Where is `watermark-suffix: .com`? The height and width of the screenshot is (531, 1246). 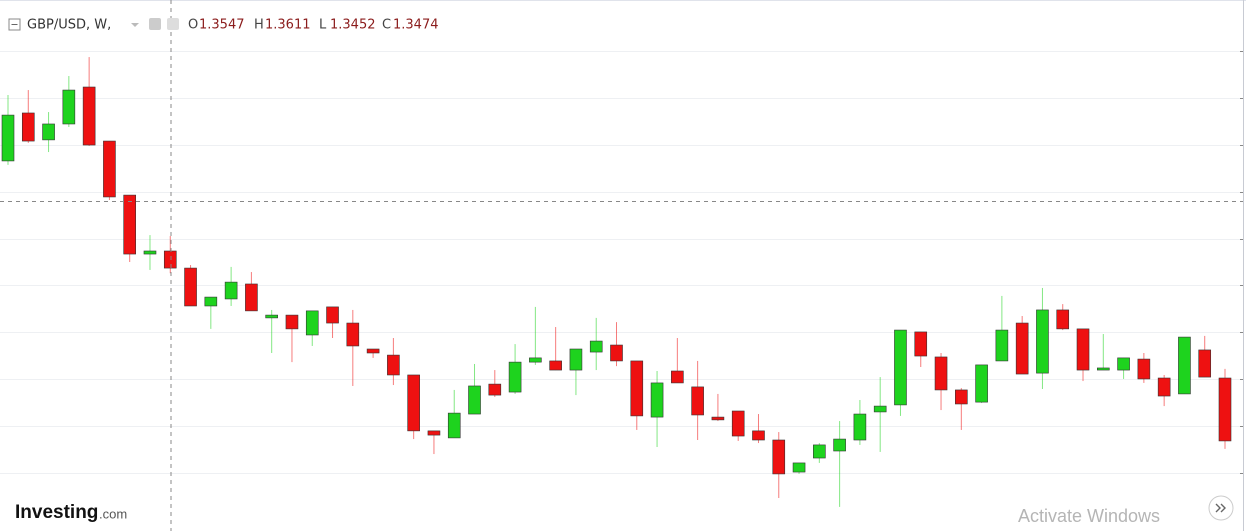 watermark-suffix: .com is located at coordinates (113, 513).